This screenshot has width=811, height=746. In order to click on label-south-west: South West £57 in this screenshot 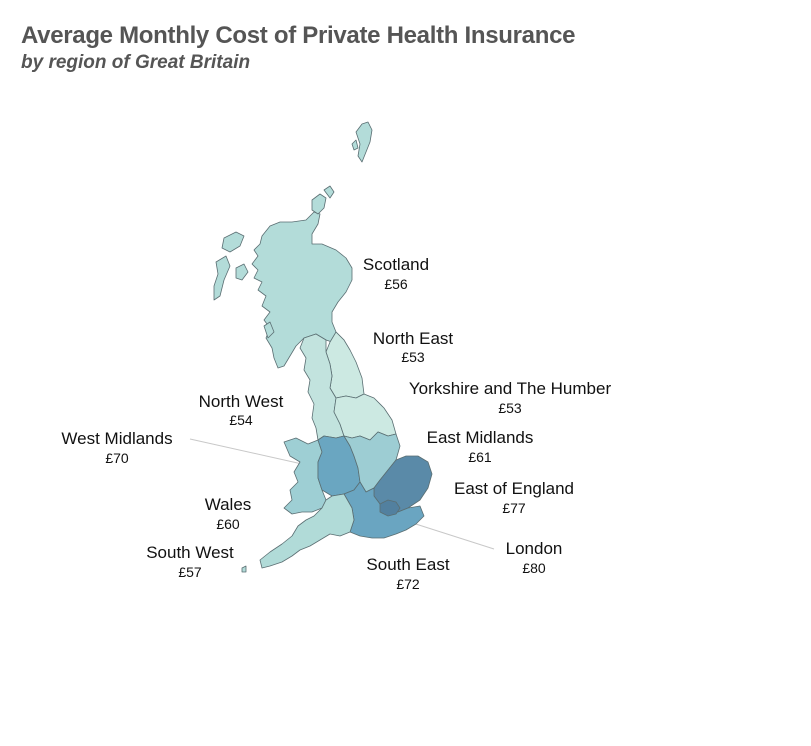, I will do `click(190, 561)`.